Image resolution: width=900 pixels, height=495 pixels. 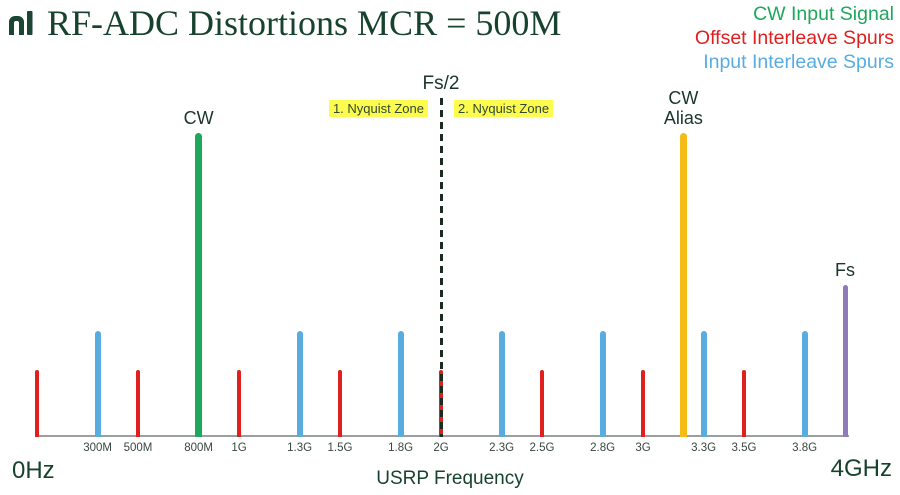 What do you see at coordinates (504, 108) in the screenshot?
I see `nyquist-zone-2-label: 2. Nyquist Zone` at bounding box center [504, 108].